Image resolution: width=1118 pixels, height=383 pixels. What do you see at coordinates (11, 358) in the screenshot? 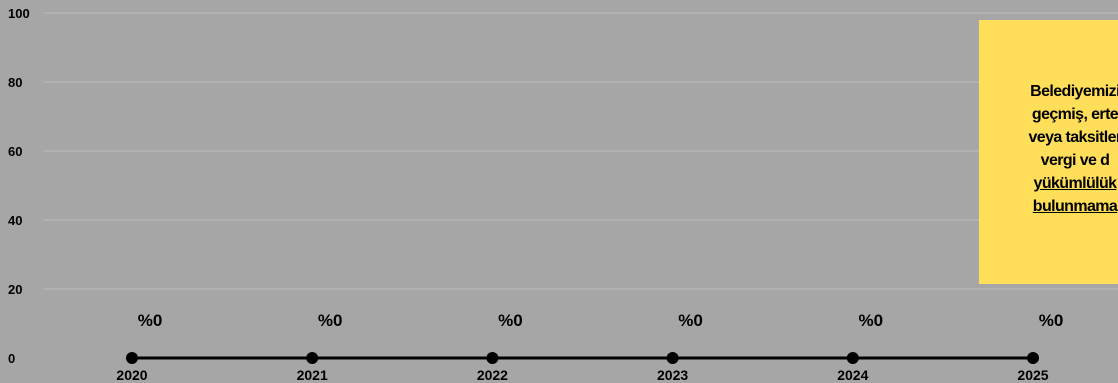
I see `y-tick-label: 0` at bounding box center [11, 358].